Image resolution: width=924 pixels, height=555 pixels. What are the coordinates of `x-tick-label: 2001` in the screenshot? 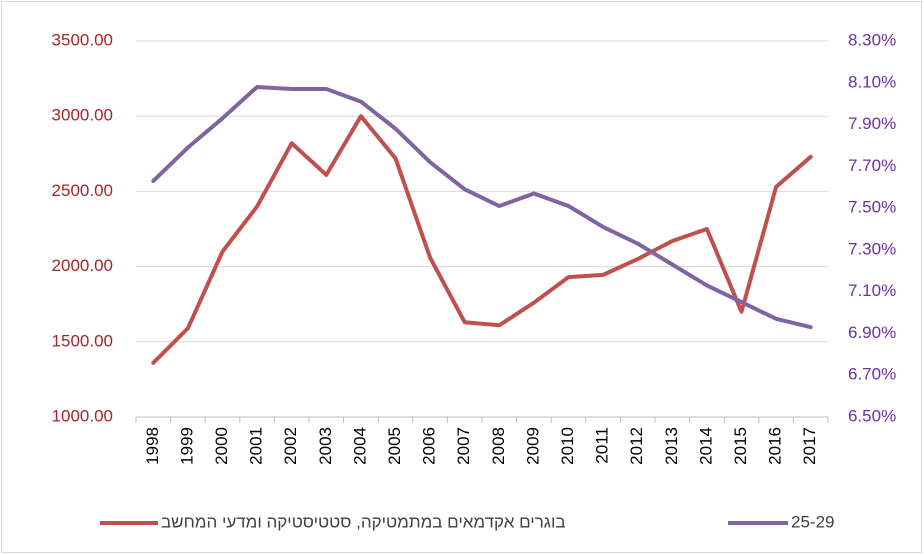 It's located at (256, 446).